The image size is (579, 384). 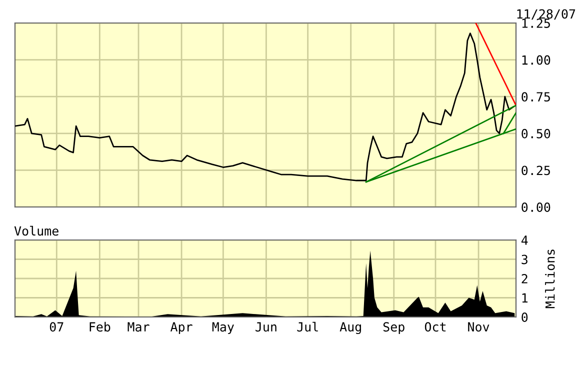 What do you see at coordinates (181, 328) in the screenshot?
I see `x-tick-label: Apr` at bounding box center [181, 328].